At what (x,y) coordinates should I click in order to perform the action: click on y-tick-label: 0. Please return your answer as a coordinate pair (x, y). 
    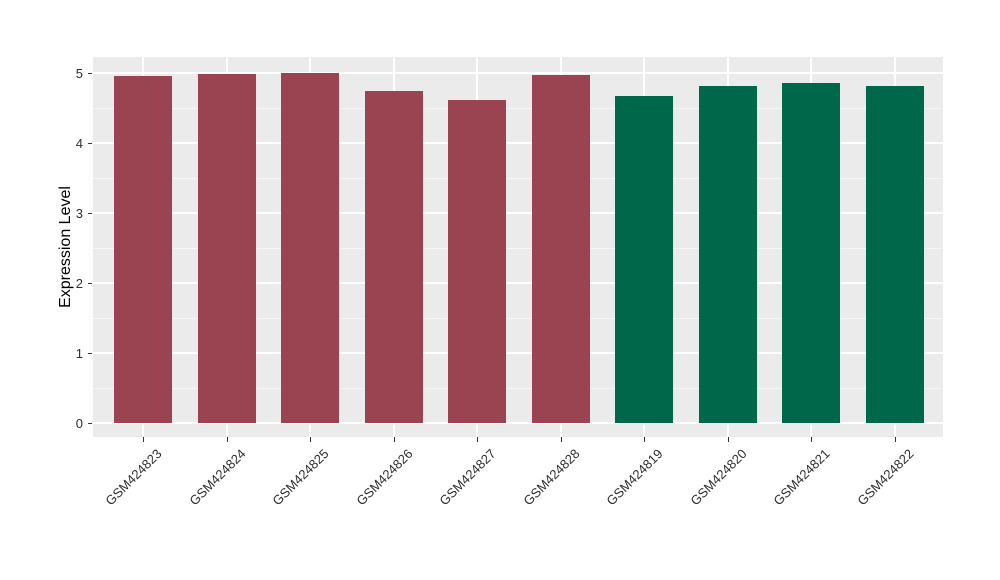
    Looking at the image, I should click on (79, 423).